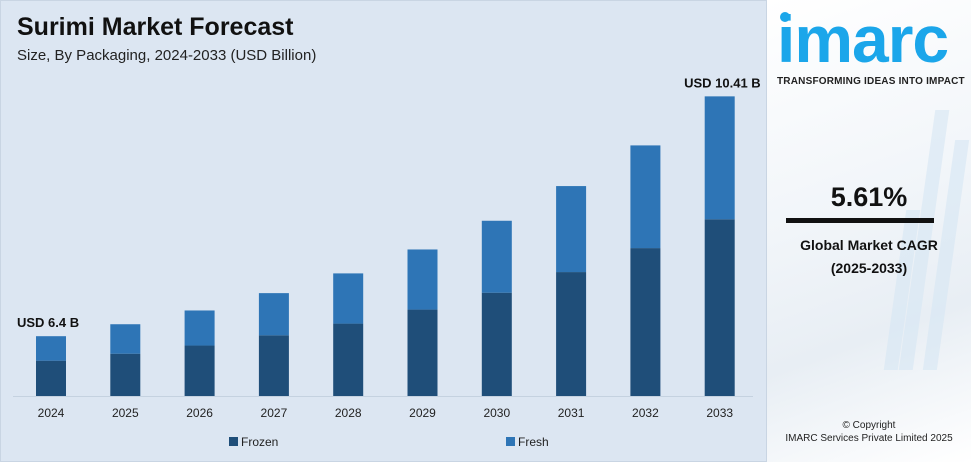 The height and width of the screenshot is (463, 971). Describe the element at coordinates (348, 359) in the screenshot. I see `bar-frozen-2028` at that location.